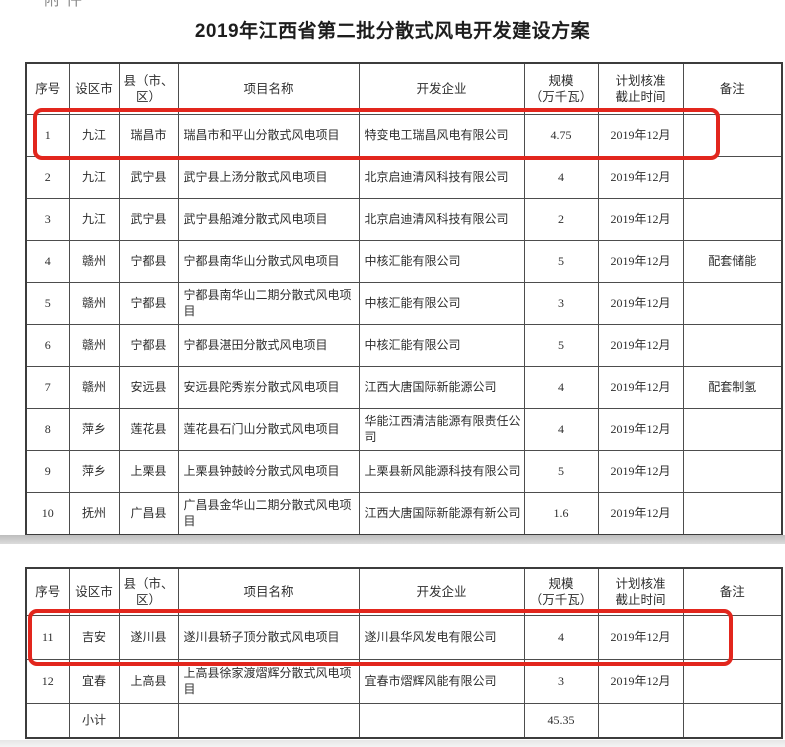 The height and width of the screenshot is (747, 785). What do you see at coordinates (268, 429) in the screenshot?
I see `cell-project: 莲花县石门山分散式风电项目` at bounding box center [268, 429].